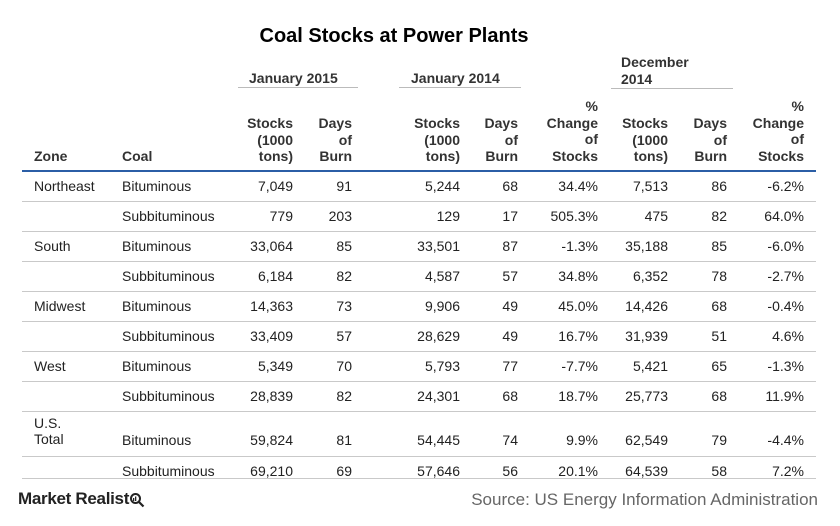 This screenshot has height=526, width=840. Describe the element at coordinates (719, 336) in the screenshot. I see `cell-ddec: 51` at that location.